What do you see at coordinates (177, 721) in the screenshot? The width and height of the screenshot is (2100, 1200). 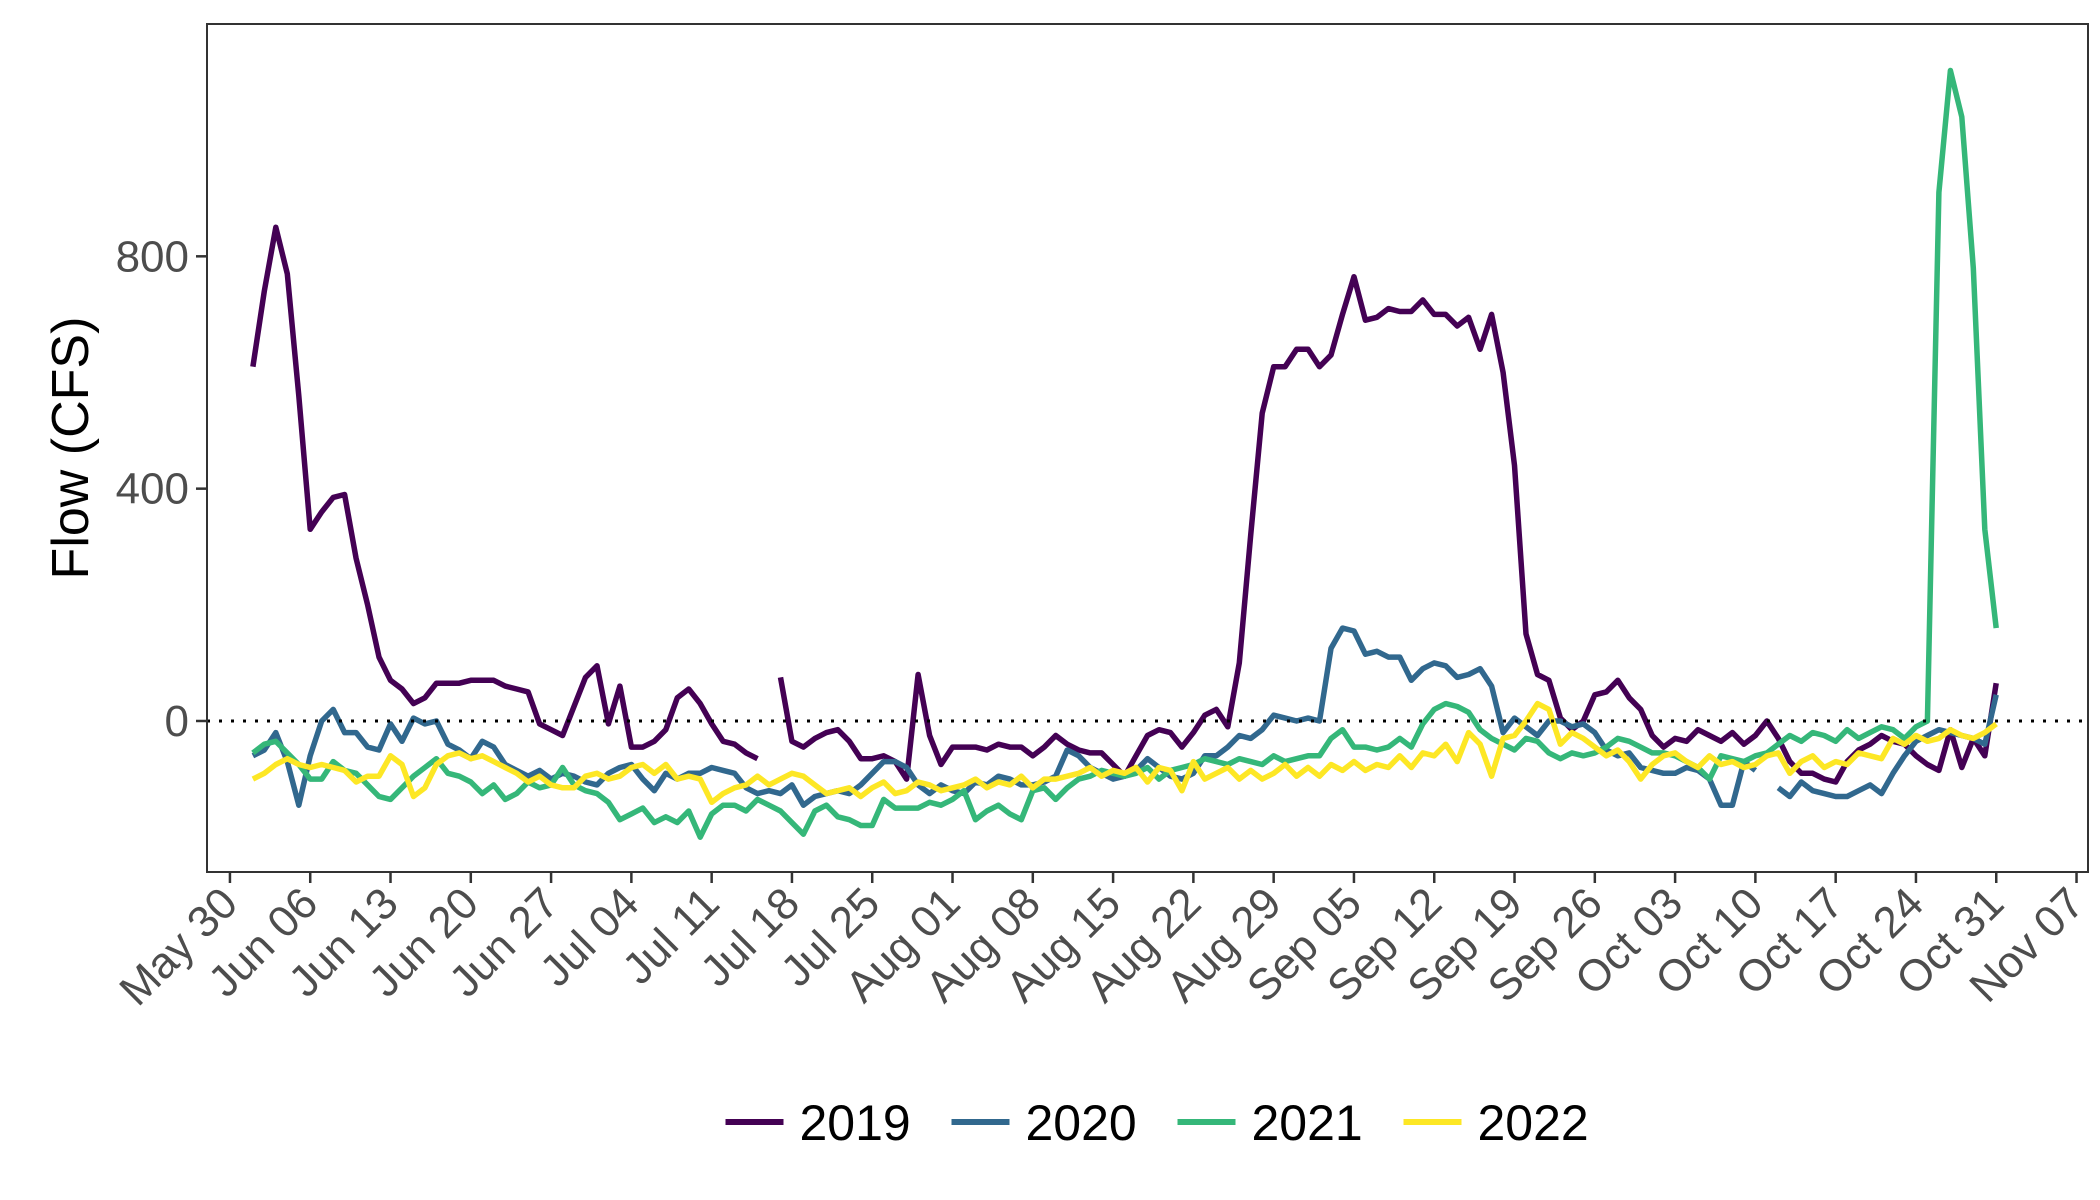 I see `y-tick-label: 0` at bounding box center [177, 721].